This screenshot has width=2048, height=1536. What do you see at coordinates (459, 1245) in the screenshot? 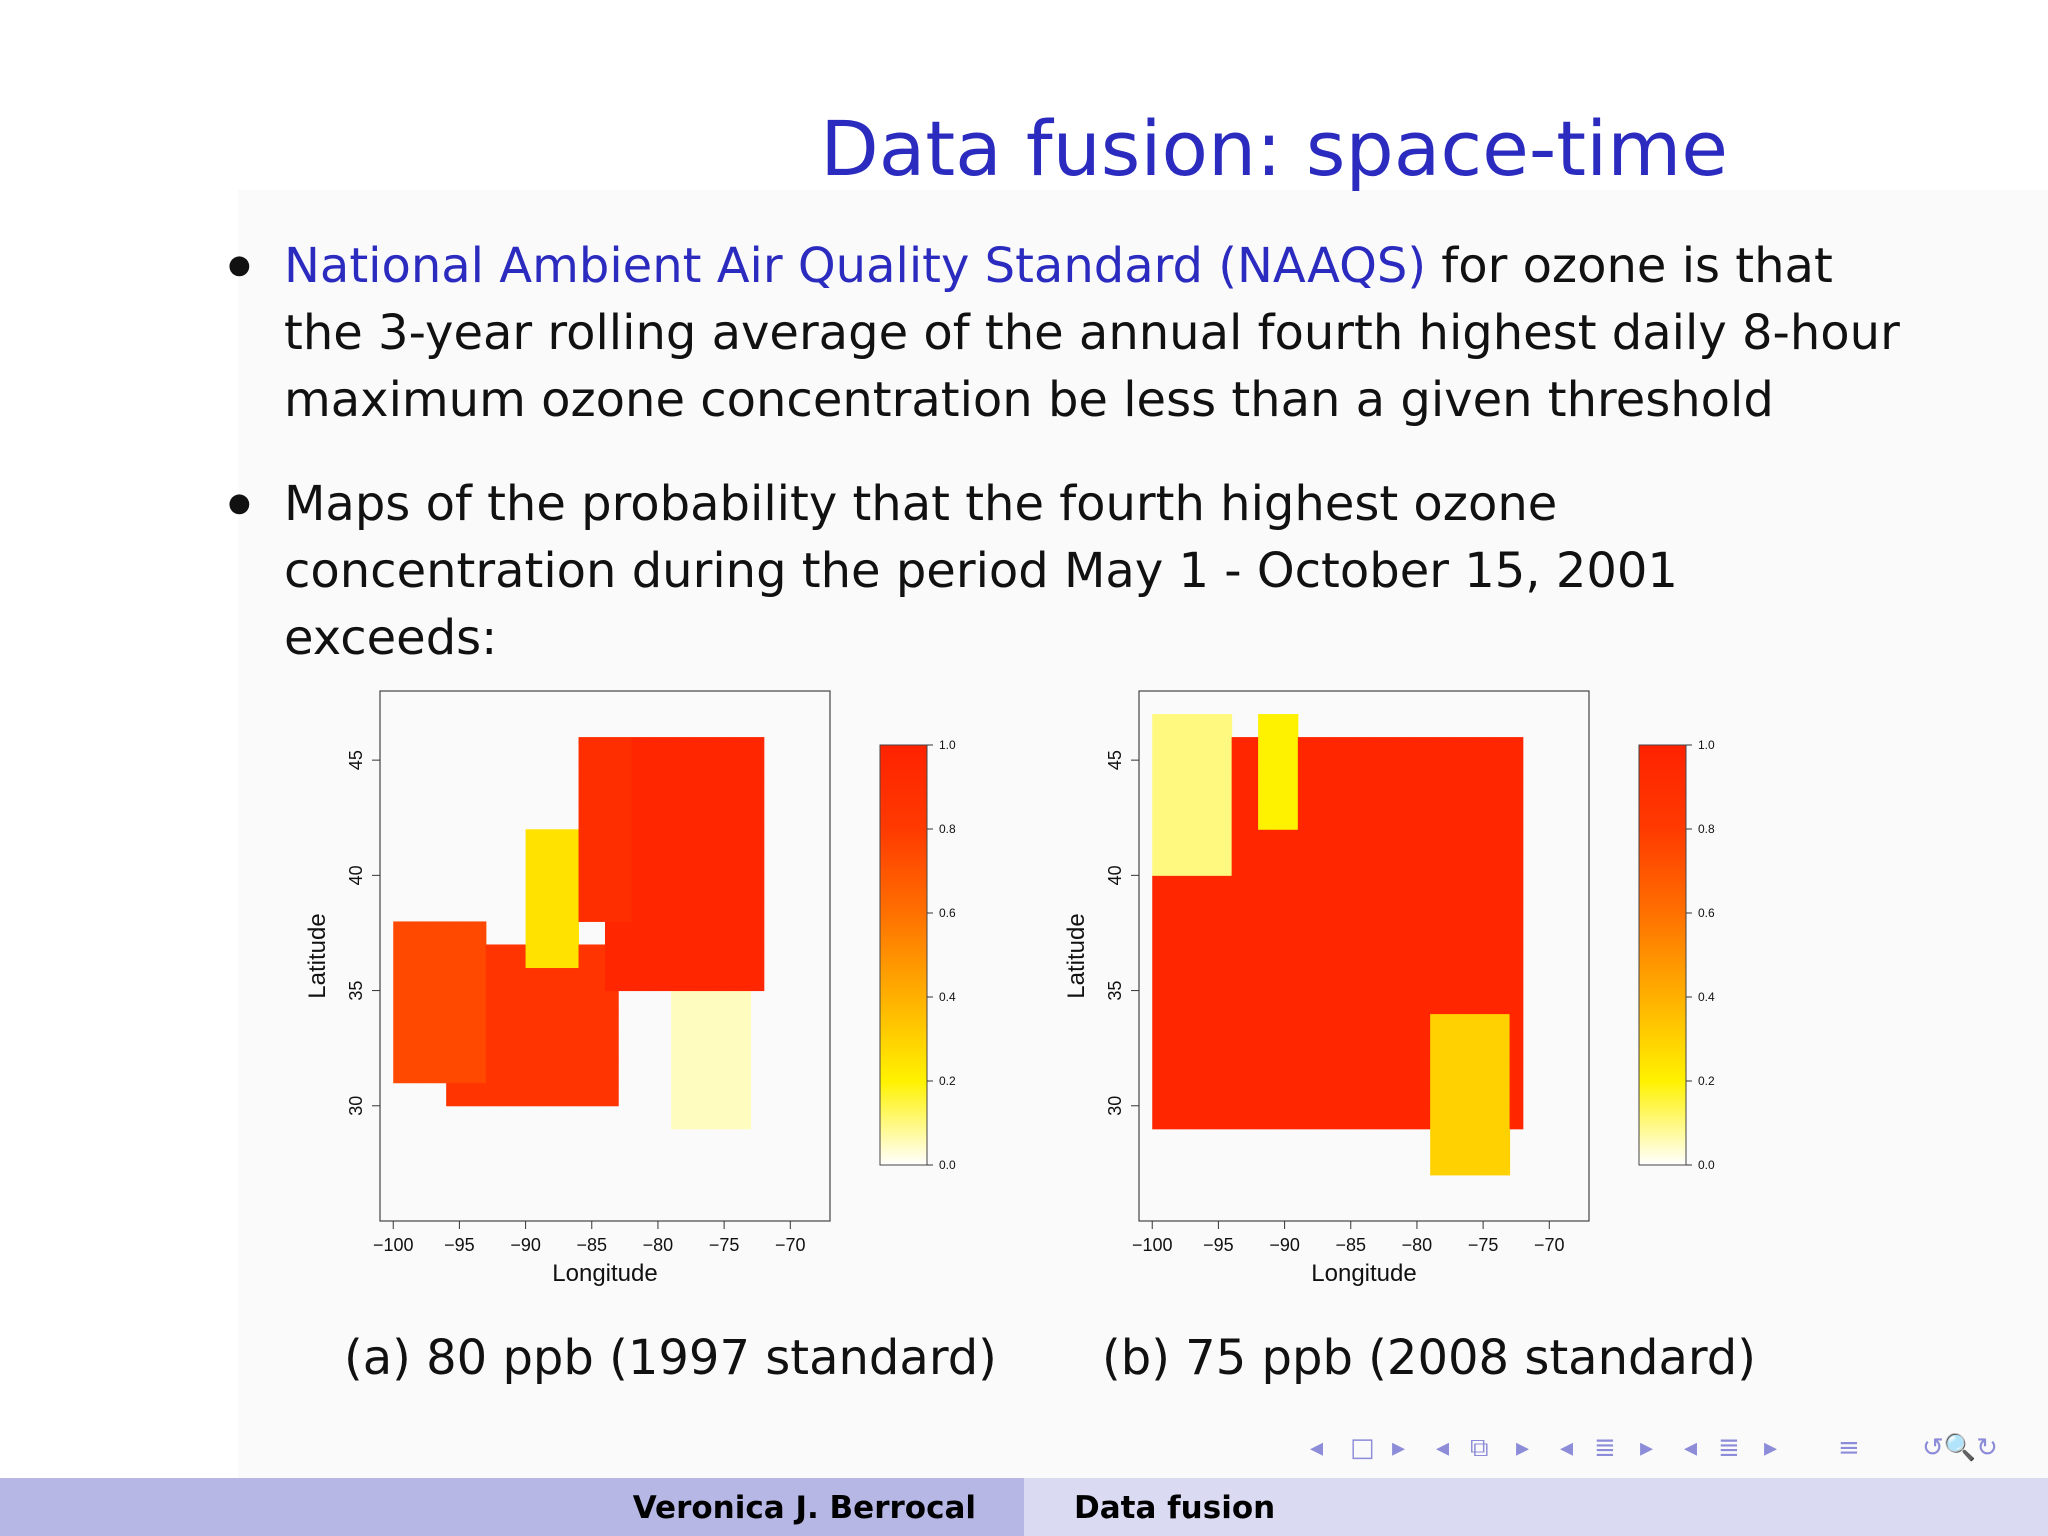
I see `x-tick-label: −95` at bounding box center [459, 1245].